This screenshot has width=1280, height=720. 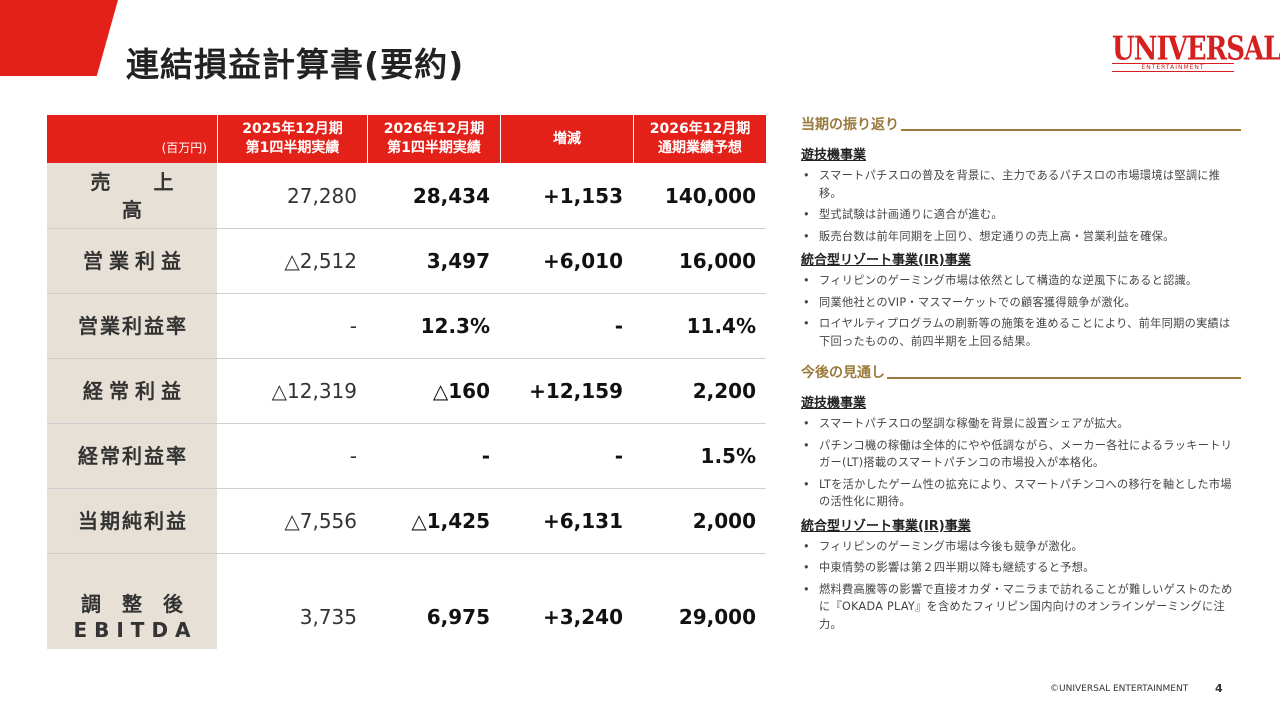 What do you see at coordinates (1196, 49) in the screenshot?
I see `logo-wordmark: UNIVERSAL` at bounding box center [1196, 49].